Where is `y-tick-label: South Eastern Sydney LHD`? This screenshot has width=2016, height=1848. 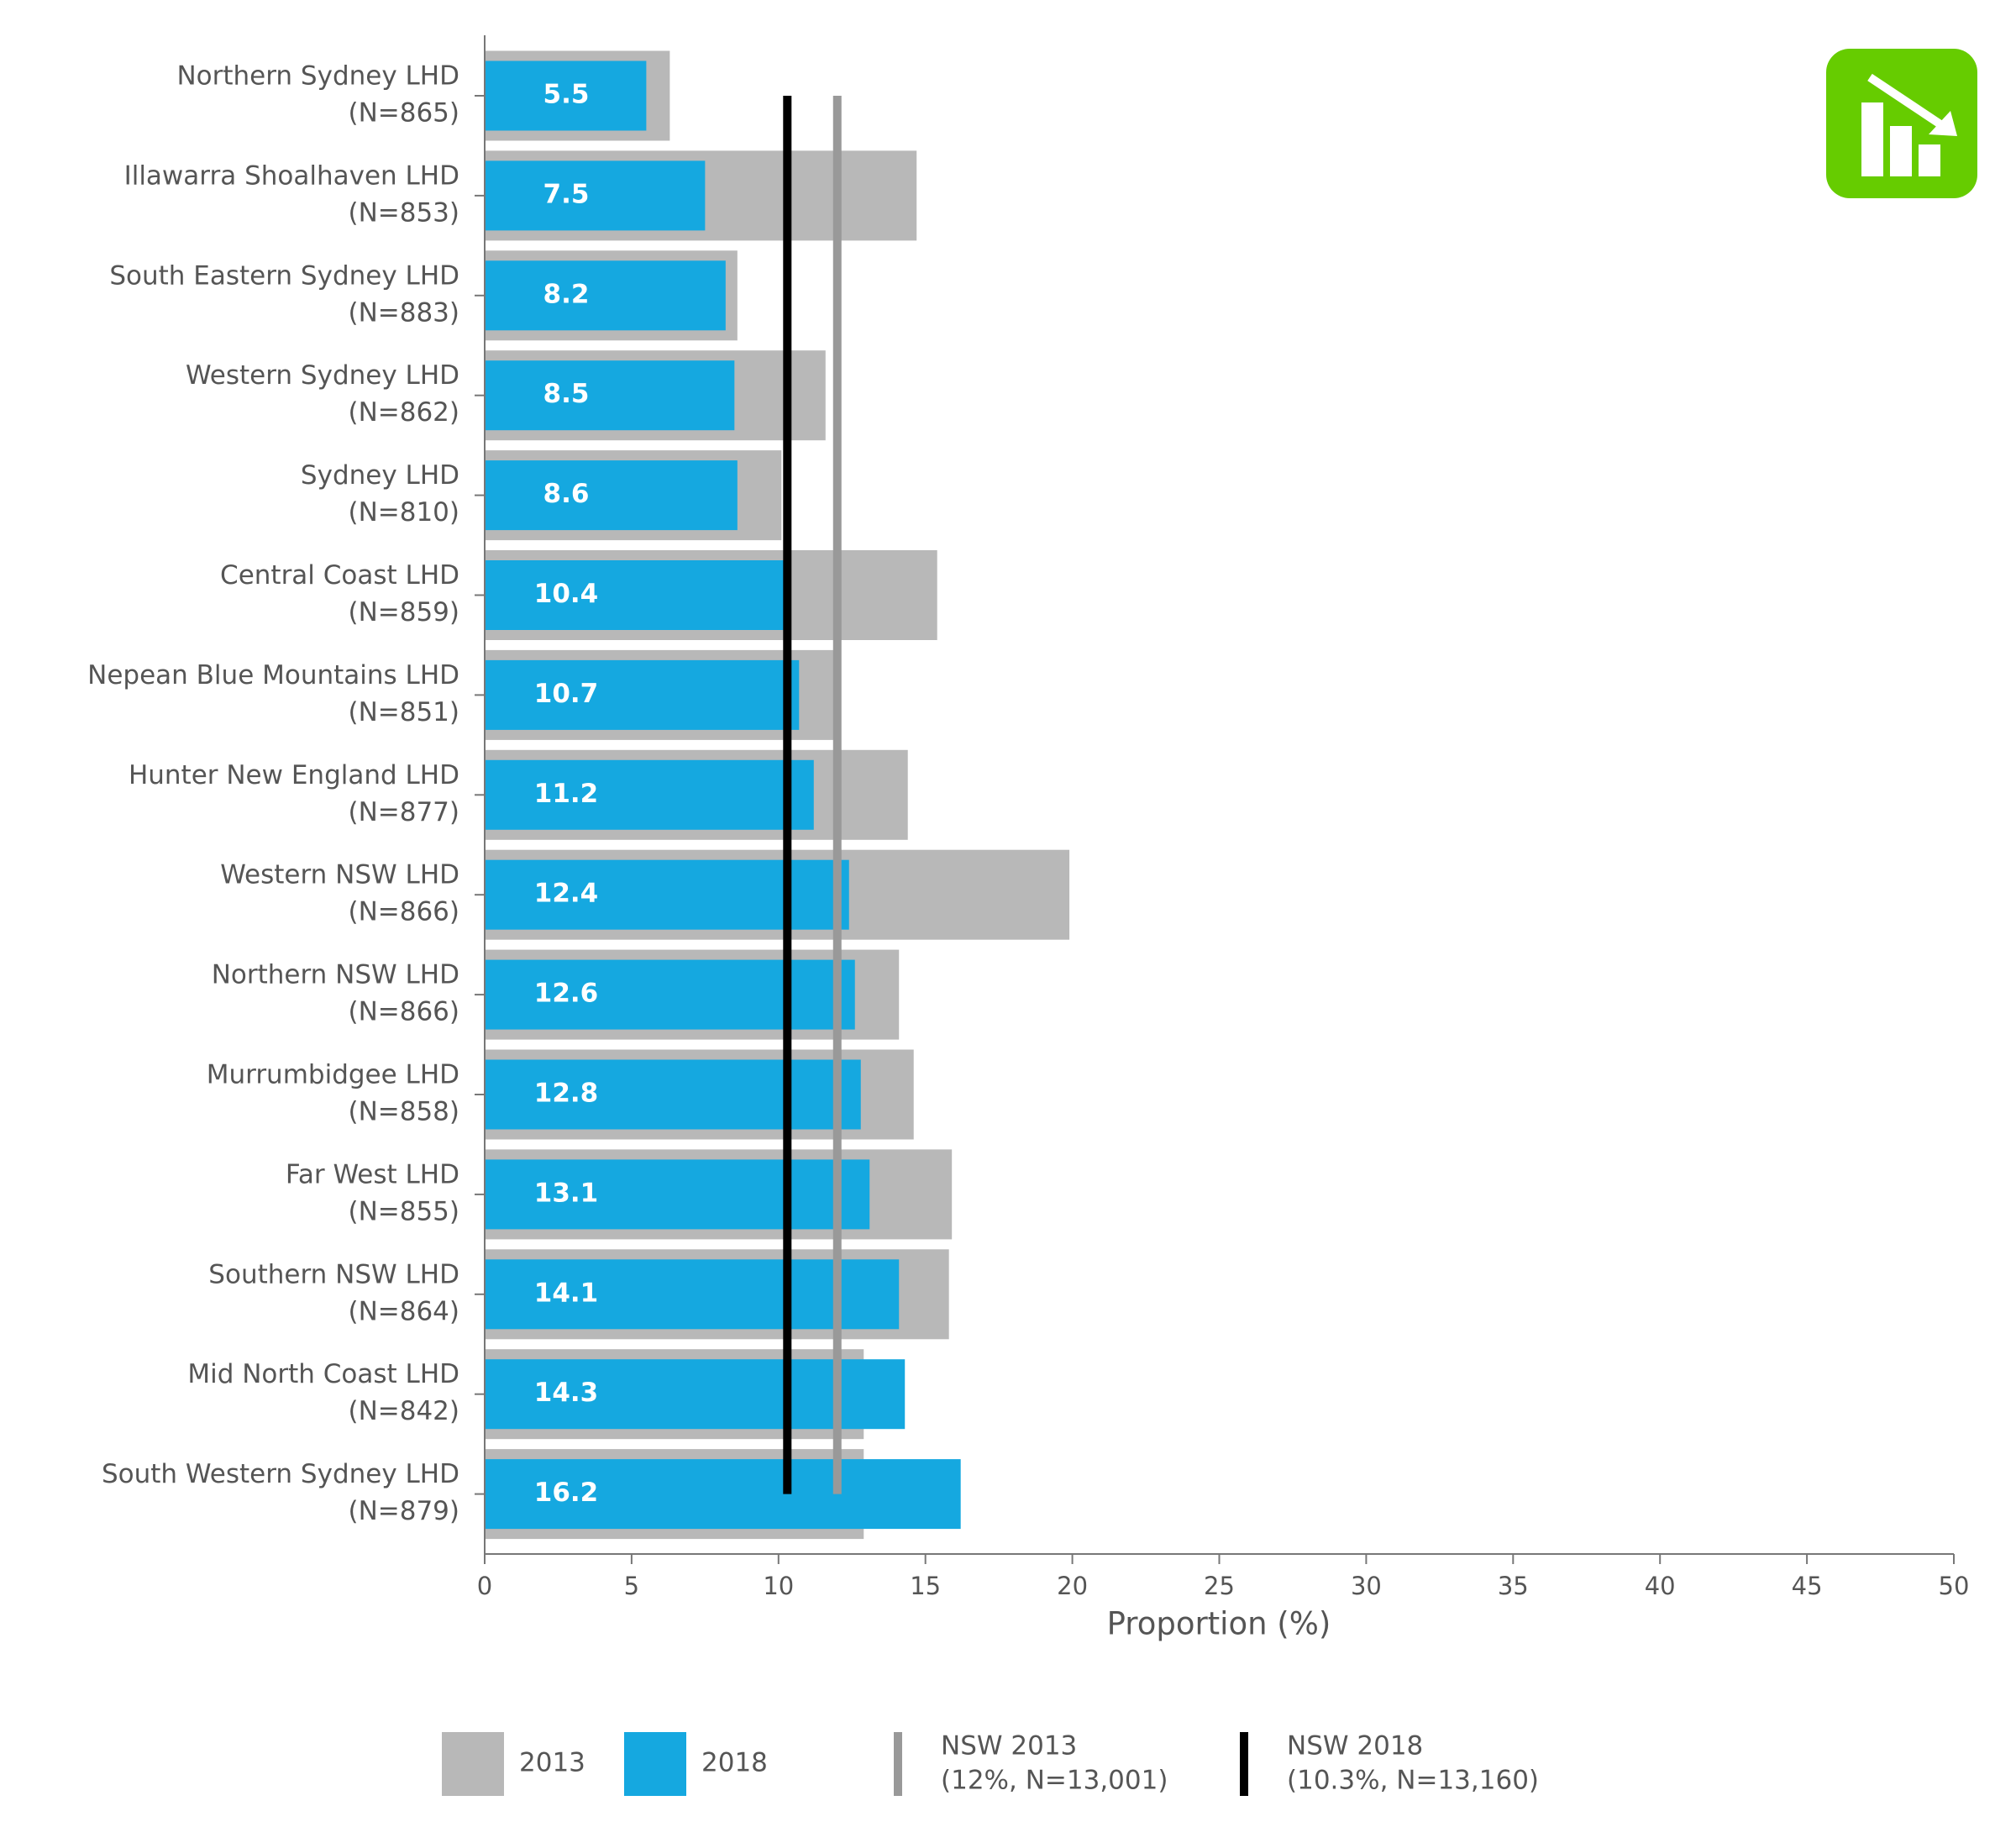
y-tick-label: South Eastern Sydney LHD is located at coordinates (284, 275).